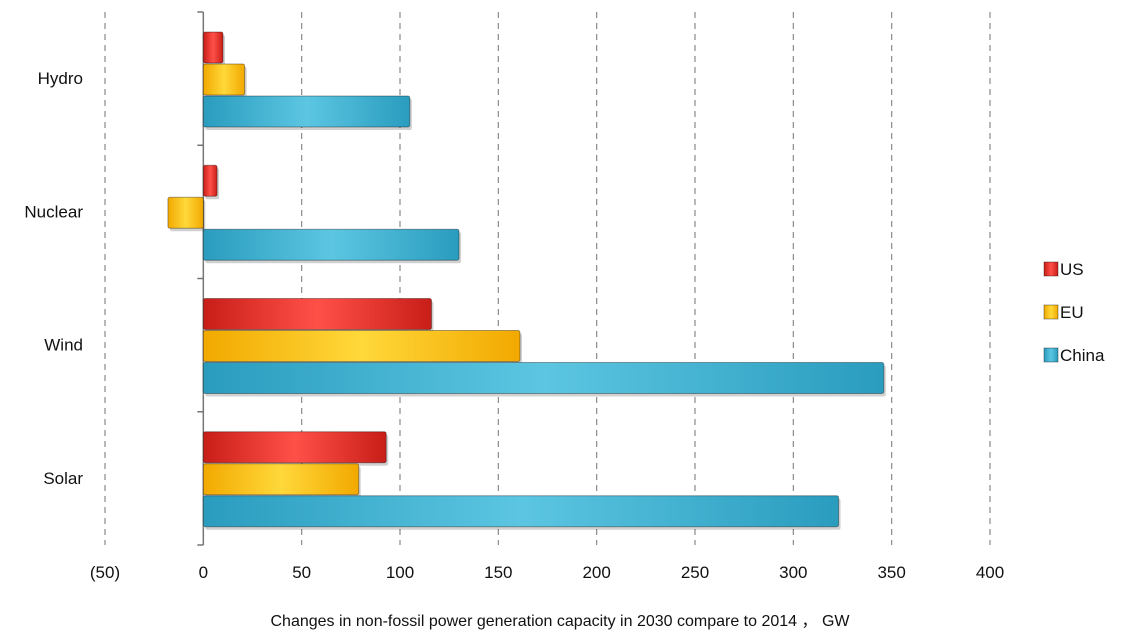  I want to click on legend: US EU China, so click(1074, 312).